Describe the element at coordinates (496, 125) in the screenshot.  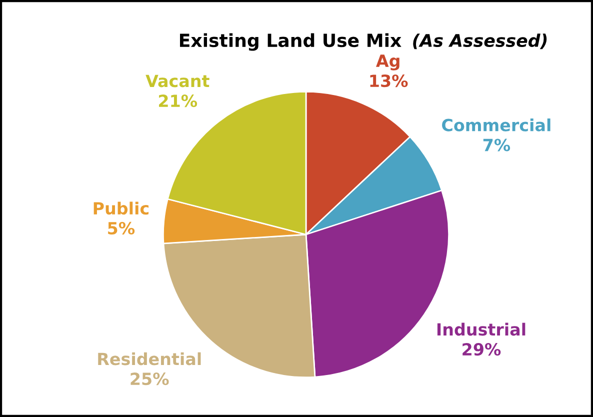
I see `slice-label: Commercial` at that location.